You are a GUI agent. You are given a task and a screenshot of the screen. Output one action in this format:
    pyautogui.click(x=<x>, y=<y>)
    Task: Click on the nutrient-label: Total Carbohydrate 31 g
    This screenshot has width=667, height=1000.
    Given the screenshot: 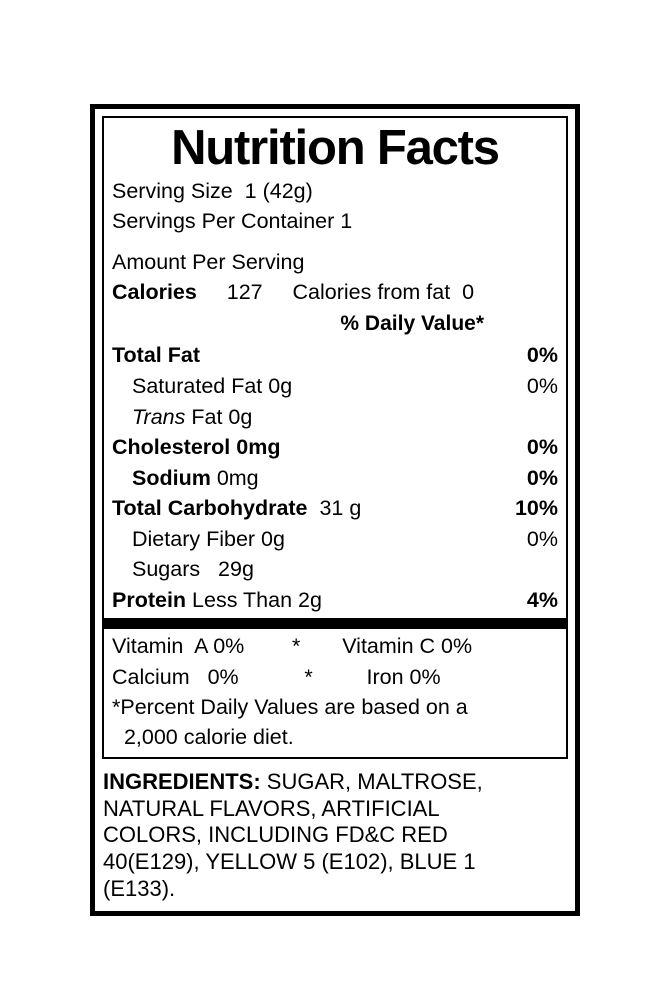 What is the action you would take?
    pyautogui.click(x=237, y=508)
    